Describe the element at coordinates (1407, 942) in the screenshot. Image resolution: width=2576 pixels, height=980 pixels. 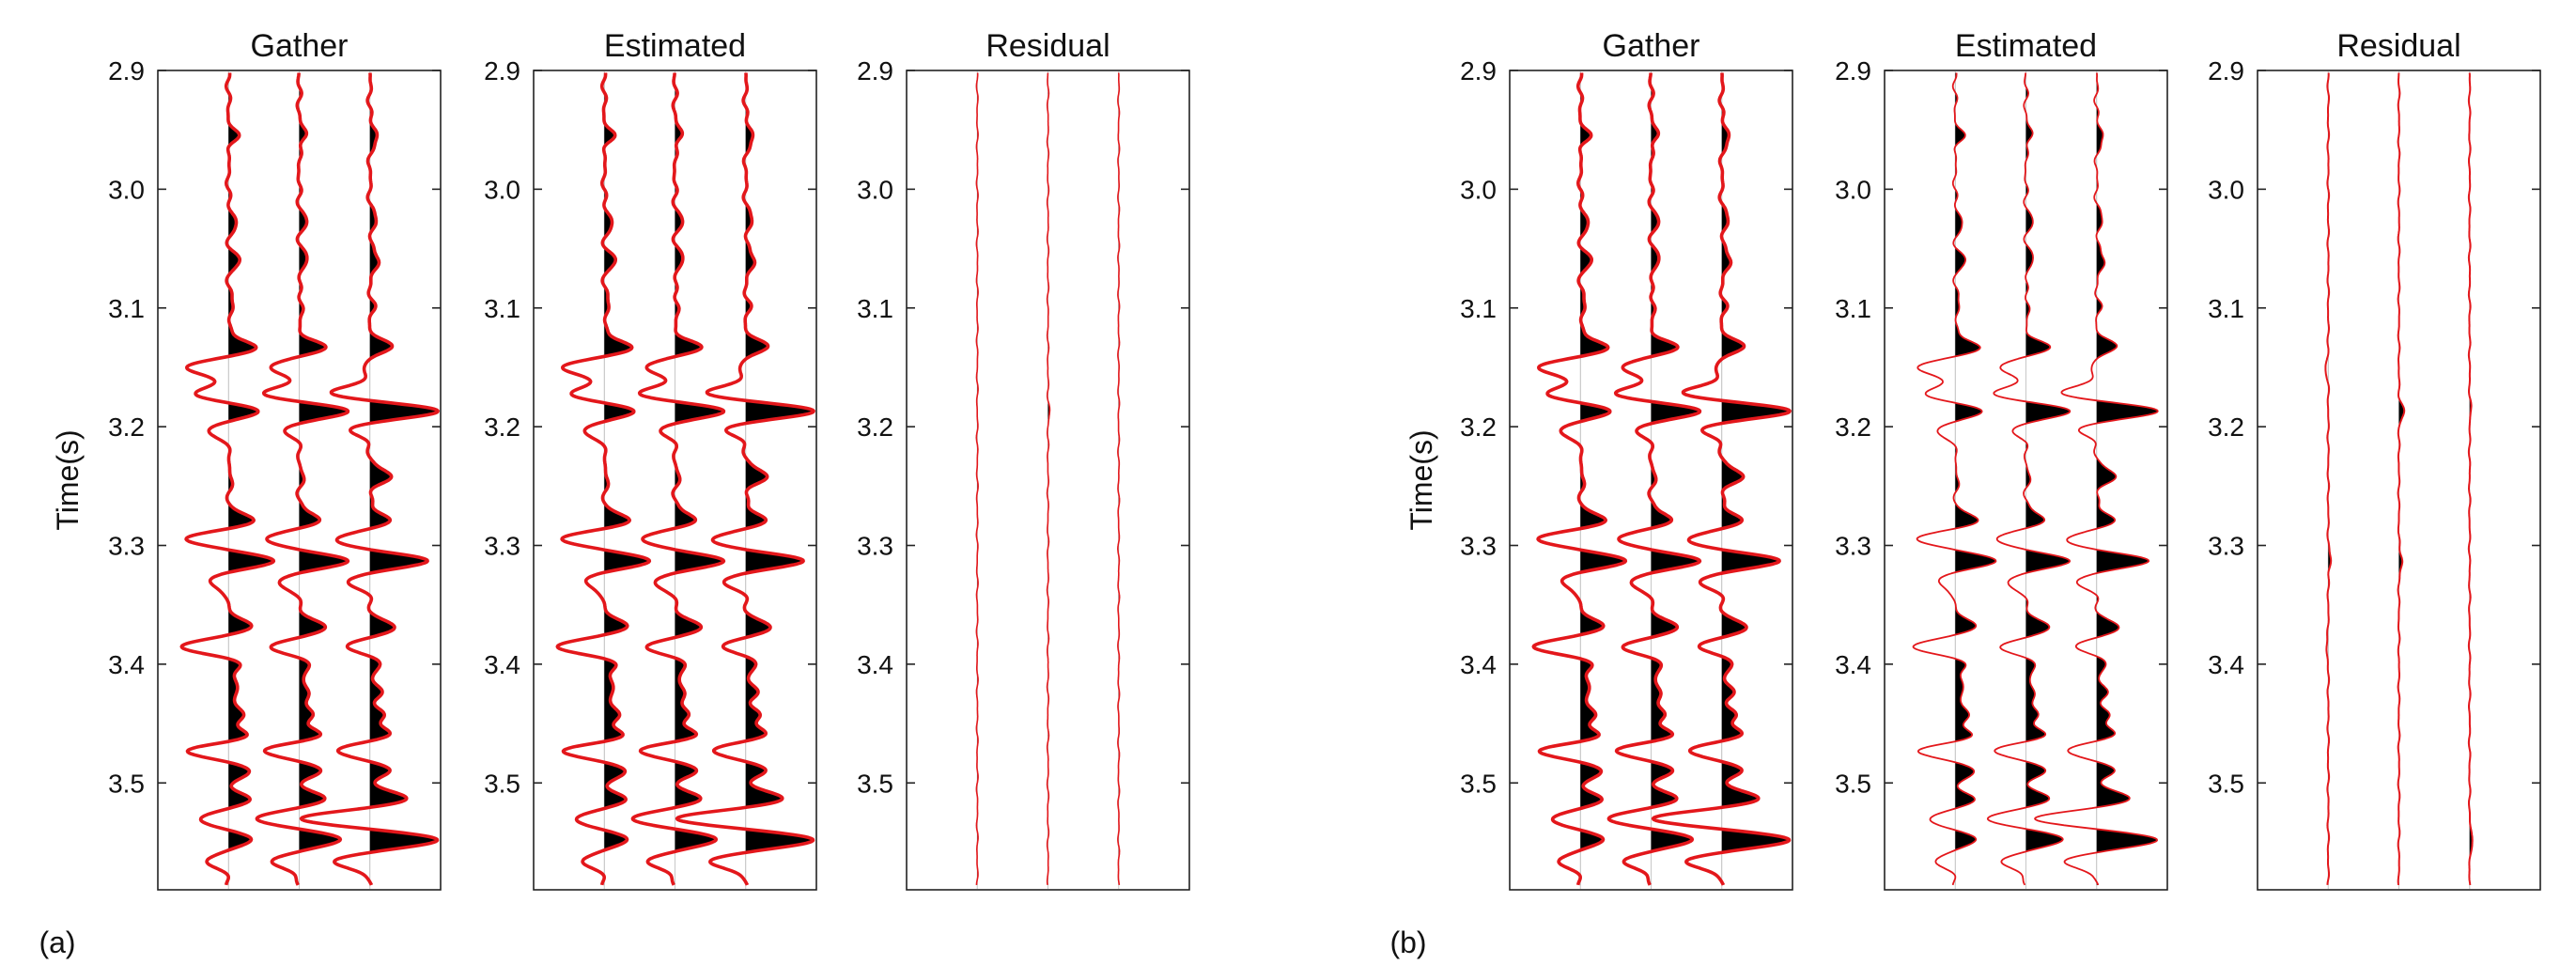
I see `figure-label: (b)` at that location.